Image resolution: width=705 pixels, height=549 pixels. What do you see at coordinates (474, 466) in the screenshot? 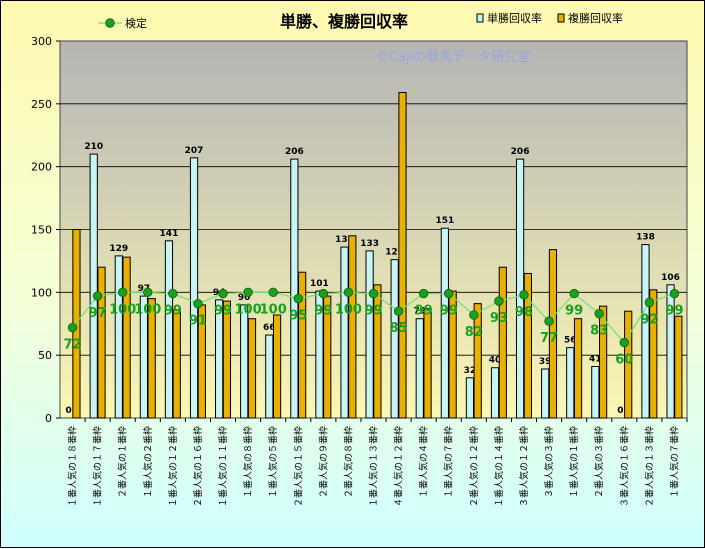
I see `category-label: ２番人気の１２番枠` at bounding box center [474, 466].